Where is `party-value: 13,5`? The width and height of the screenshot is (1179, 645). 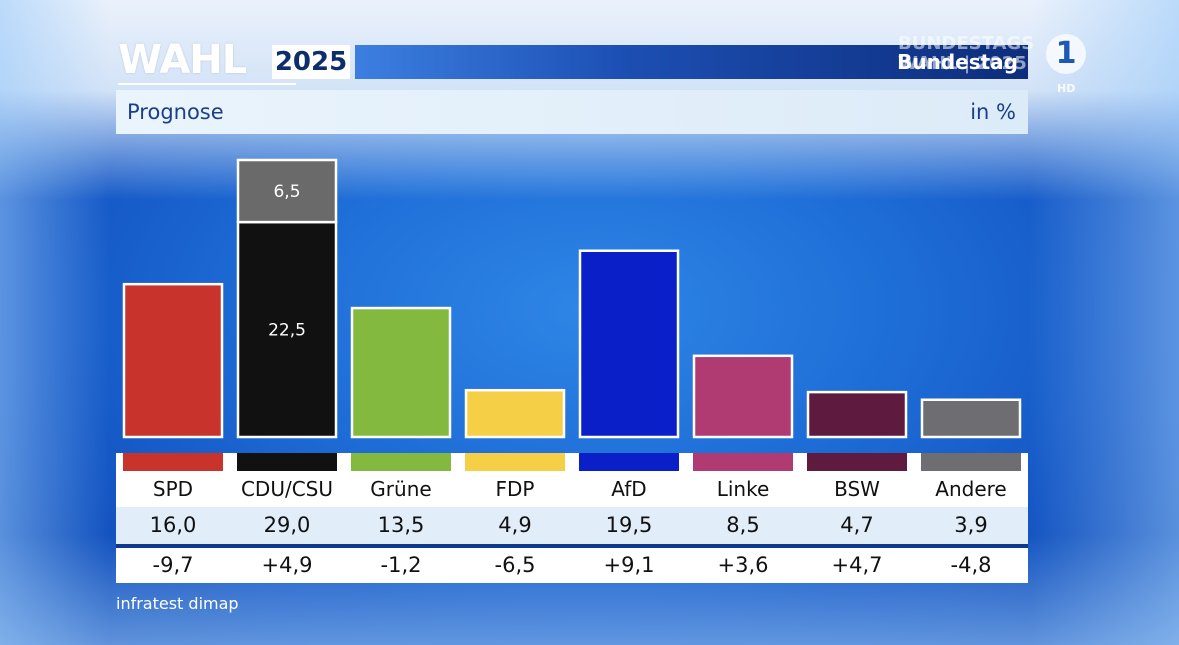
party-value: 13,5 is located at coordinates (401, 525).